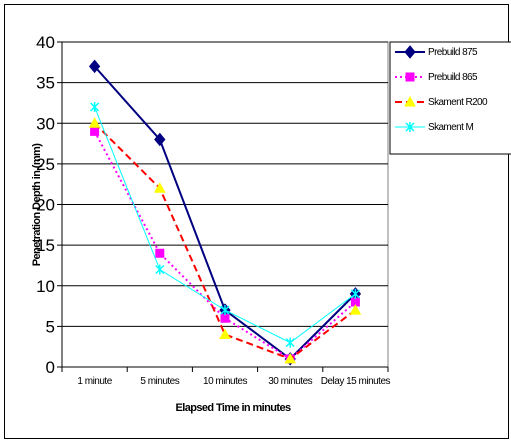  I want to click on legend-item: Skament M, so click(434, 127).